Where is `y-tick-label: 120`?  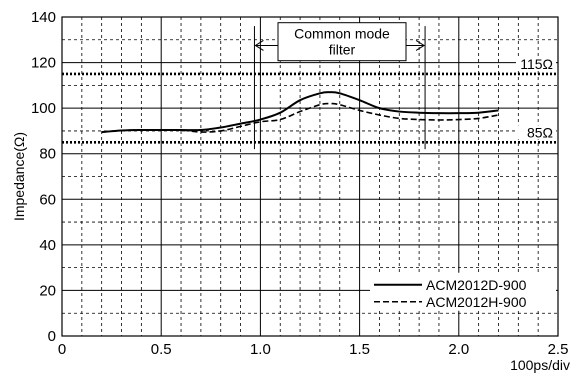
y-tick-label: 120 is located at coordinates (43, 63).